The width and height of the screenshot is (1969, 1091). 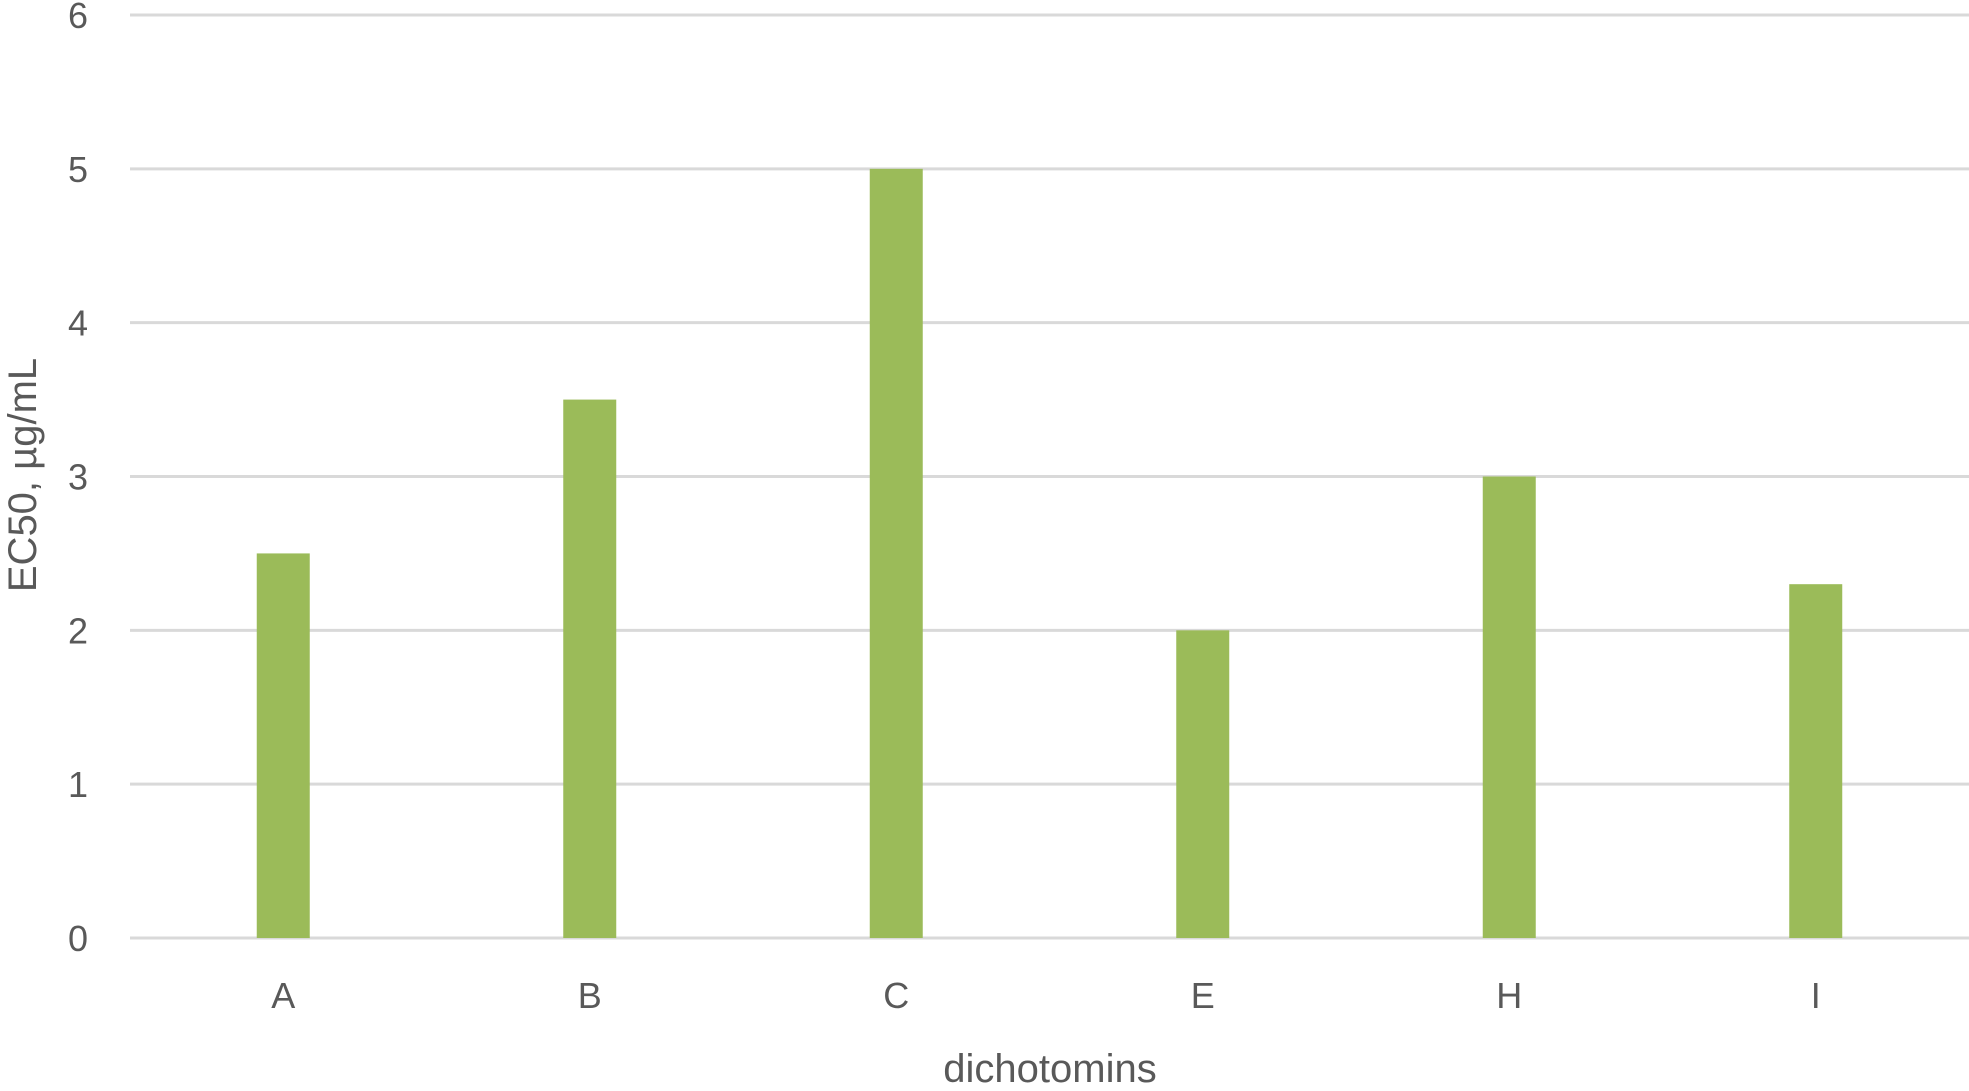 What do you see at coordinates (78, 18) in the screenshot?
I see `y-tick-label: 6` at bounding box center [78, 18].